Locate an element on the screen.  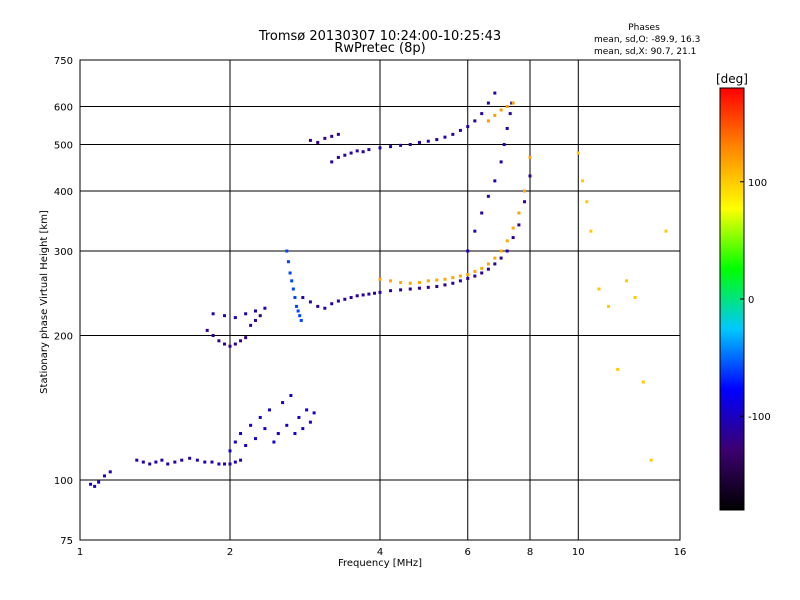
y-tick-label: 750 is located at coordinates (63, 61).